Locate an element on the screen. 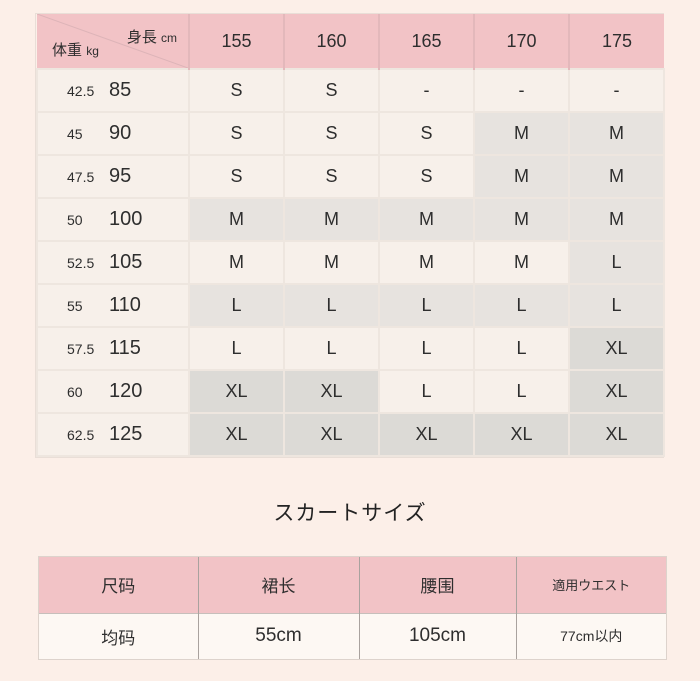 This screenshot has height=681, width=700. weight-row-header-inner: 42.5 85 is located at coordinates (113, 90).